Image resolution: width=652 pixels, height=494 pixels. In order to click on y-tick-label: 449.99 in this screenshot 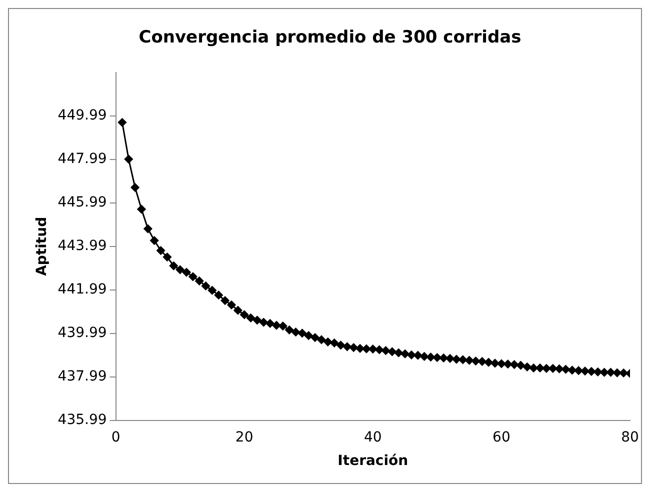, I will do `click(82, 116)`.